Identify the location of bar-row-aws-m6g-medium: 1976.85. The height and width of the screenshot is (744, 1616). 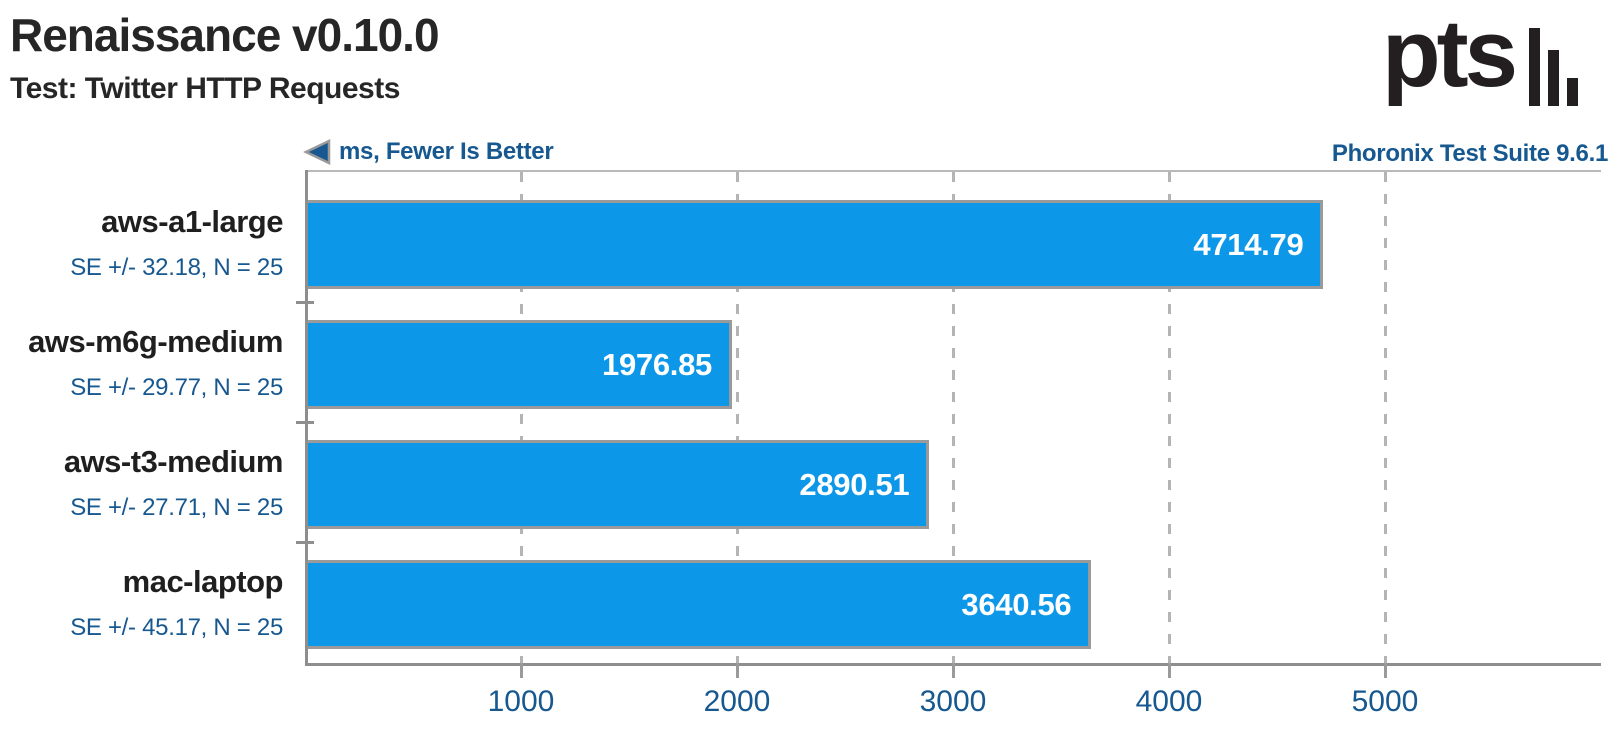
(953, 363).